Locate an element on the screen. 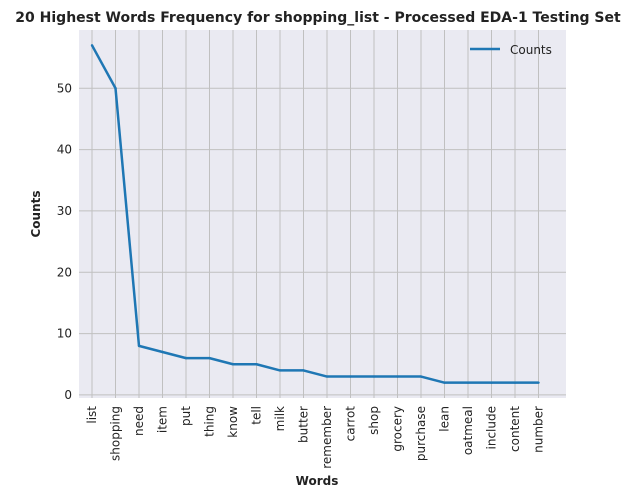  y-axis-title: Counts is located at coordinates (36, 213).